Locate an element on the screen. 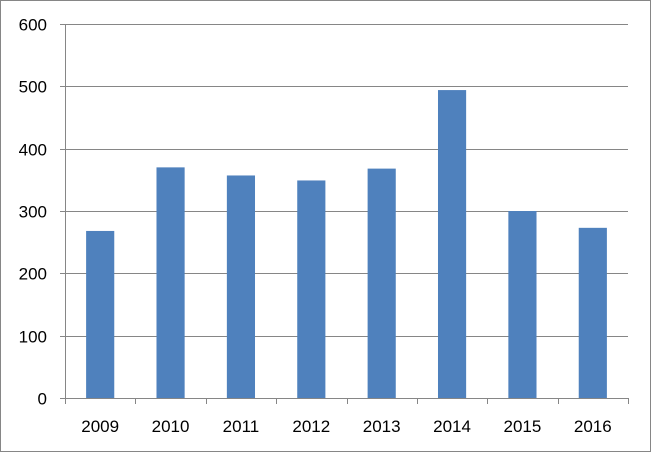 The width and height of the screenshot is (651, 452). x-tick-label: 2011 is located at coordinates (241, 426).